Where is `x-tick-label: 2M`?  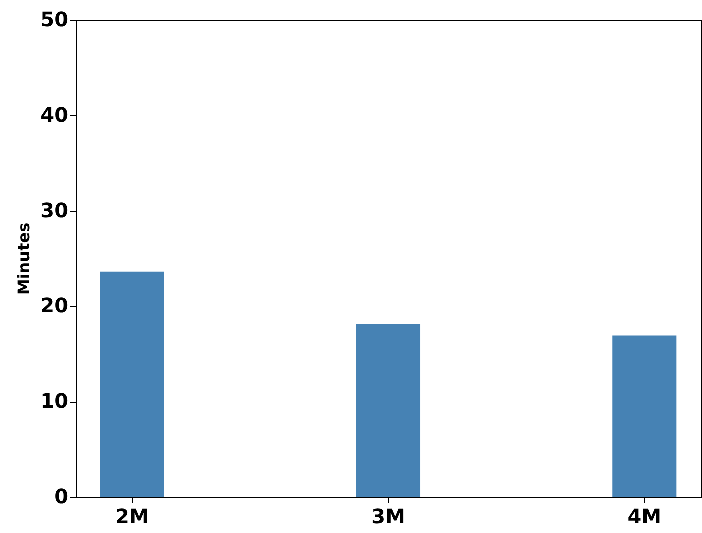 x-tick-label: 2M is located at coordinates (132, 516).